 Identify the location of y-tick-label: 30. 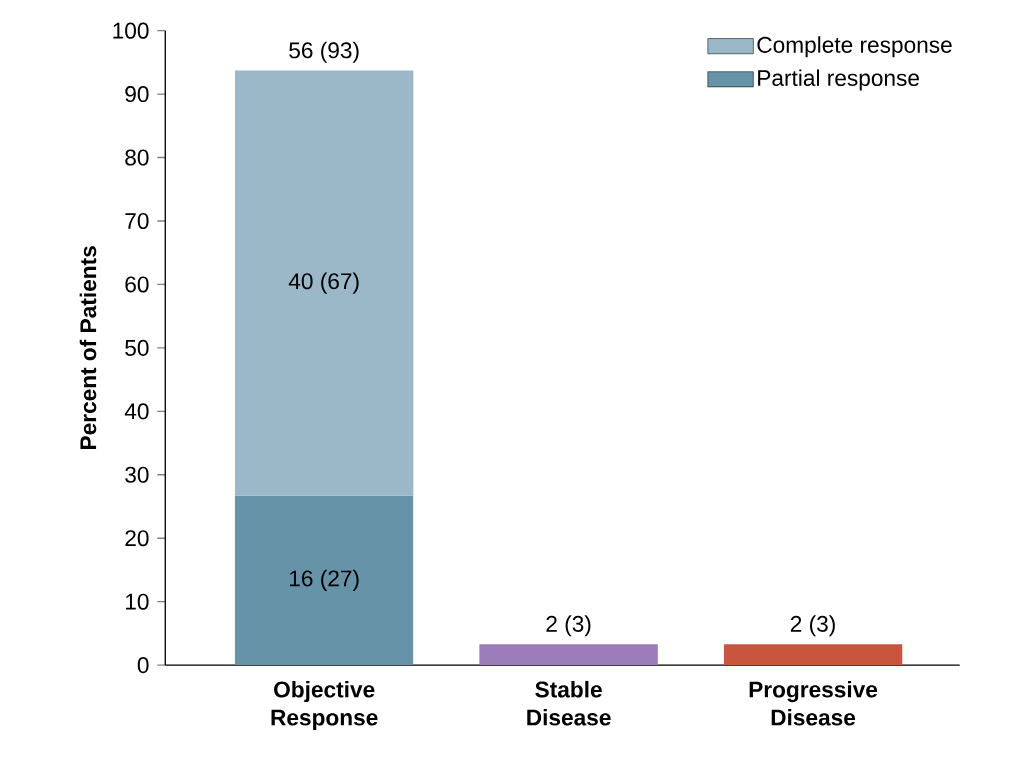
(137, 474).